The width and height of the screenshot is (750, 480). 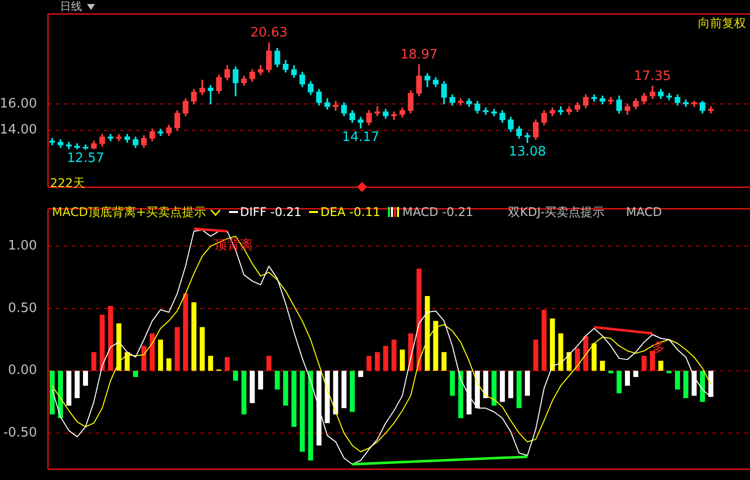 I want to click on annotation: 14.17, so click(x=361, y=137).